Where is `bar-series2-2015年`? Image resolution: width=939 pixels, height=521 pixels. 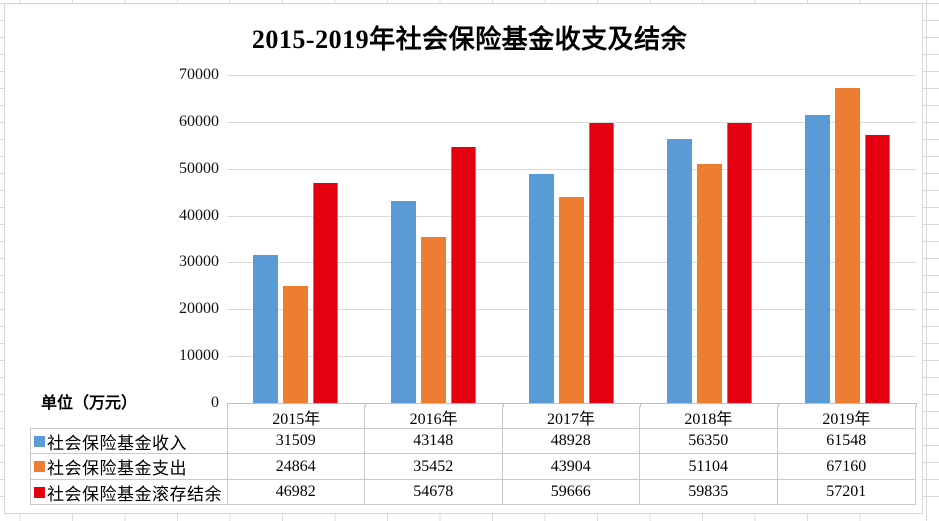
bar-series2-2015年 is located at coordinates (296, 344).